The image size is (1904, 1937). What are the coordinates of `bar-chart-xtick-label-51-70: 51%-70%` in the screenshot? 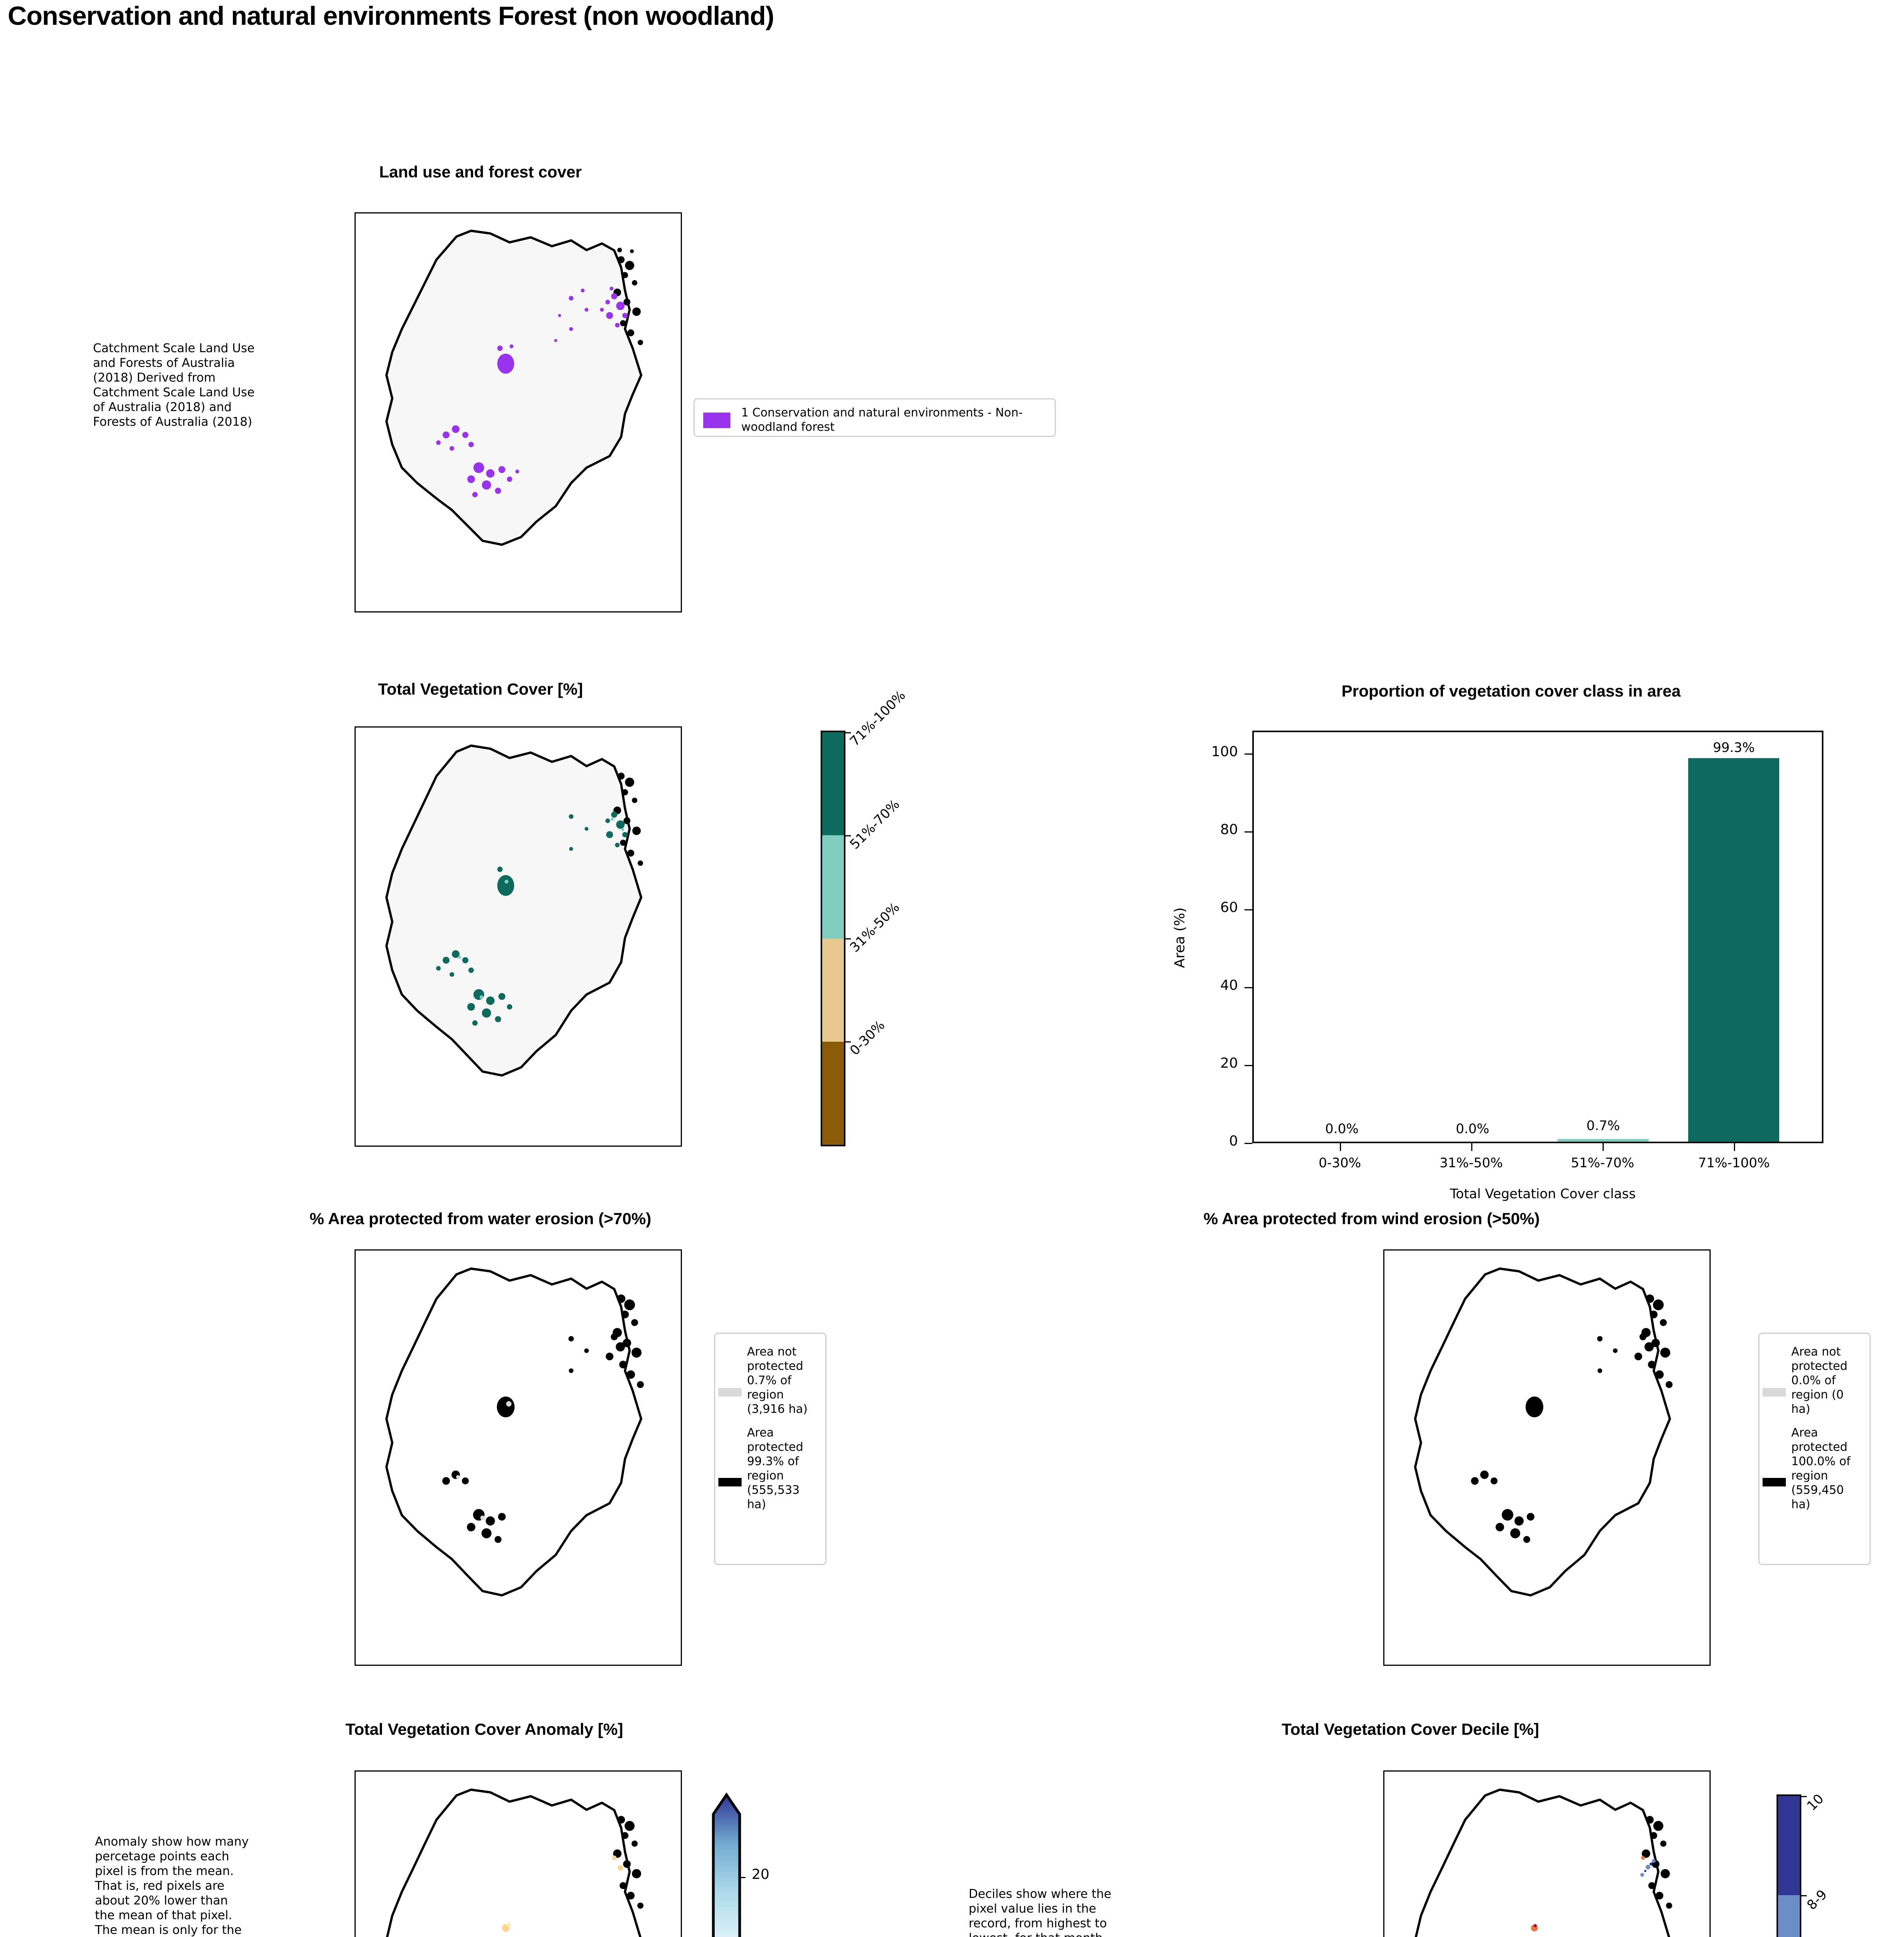 It's located at (1602, 1163).